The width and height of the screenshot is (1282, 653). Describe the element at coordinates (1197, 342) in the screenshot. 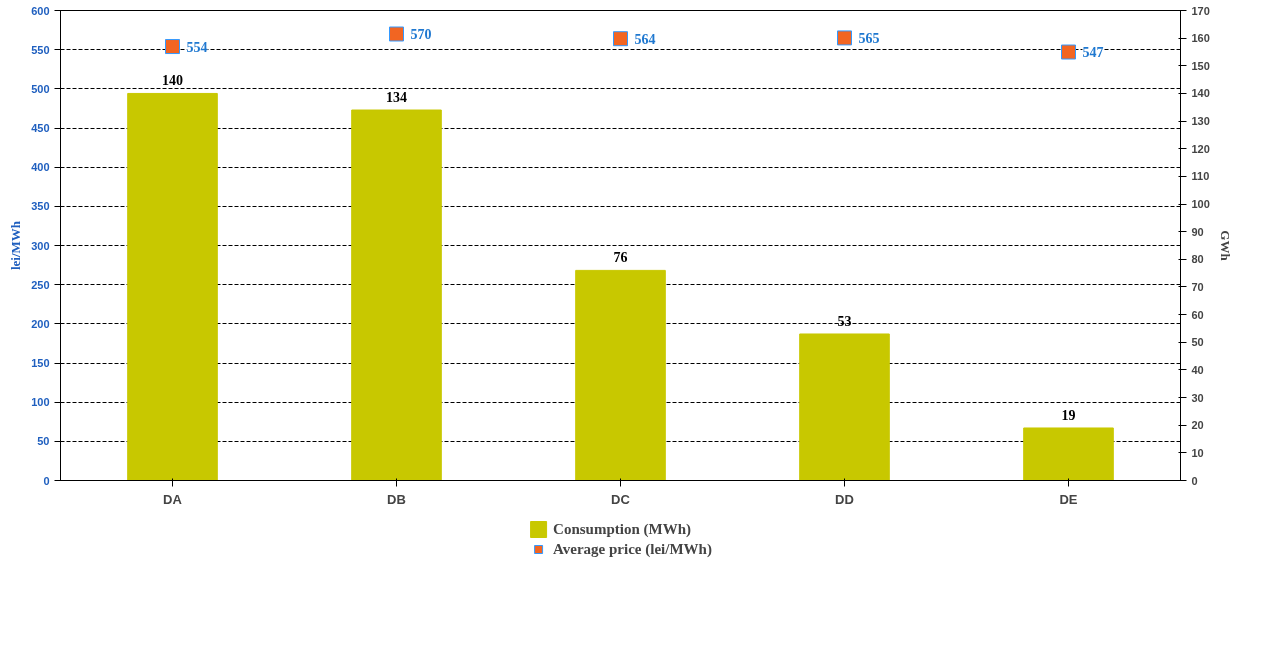

I see `y2-tick-label: 50` at that location.